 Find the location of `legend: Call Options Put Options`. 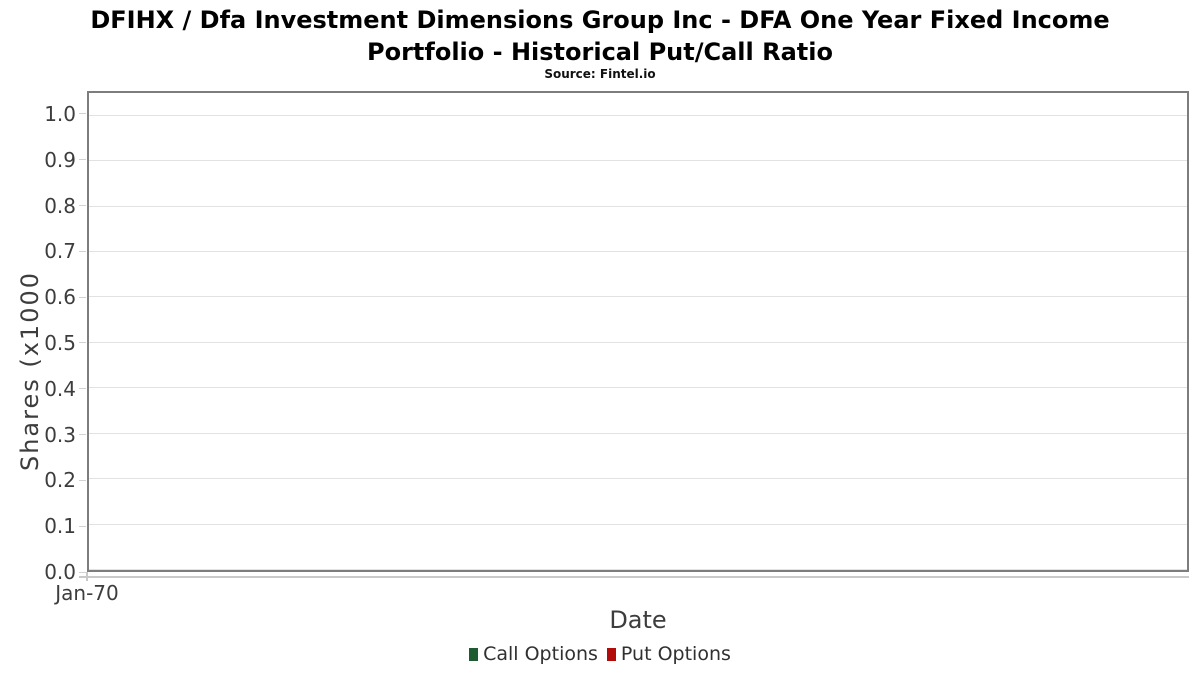

legend: Call Options Put Options is located at coordinates (600, 654).